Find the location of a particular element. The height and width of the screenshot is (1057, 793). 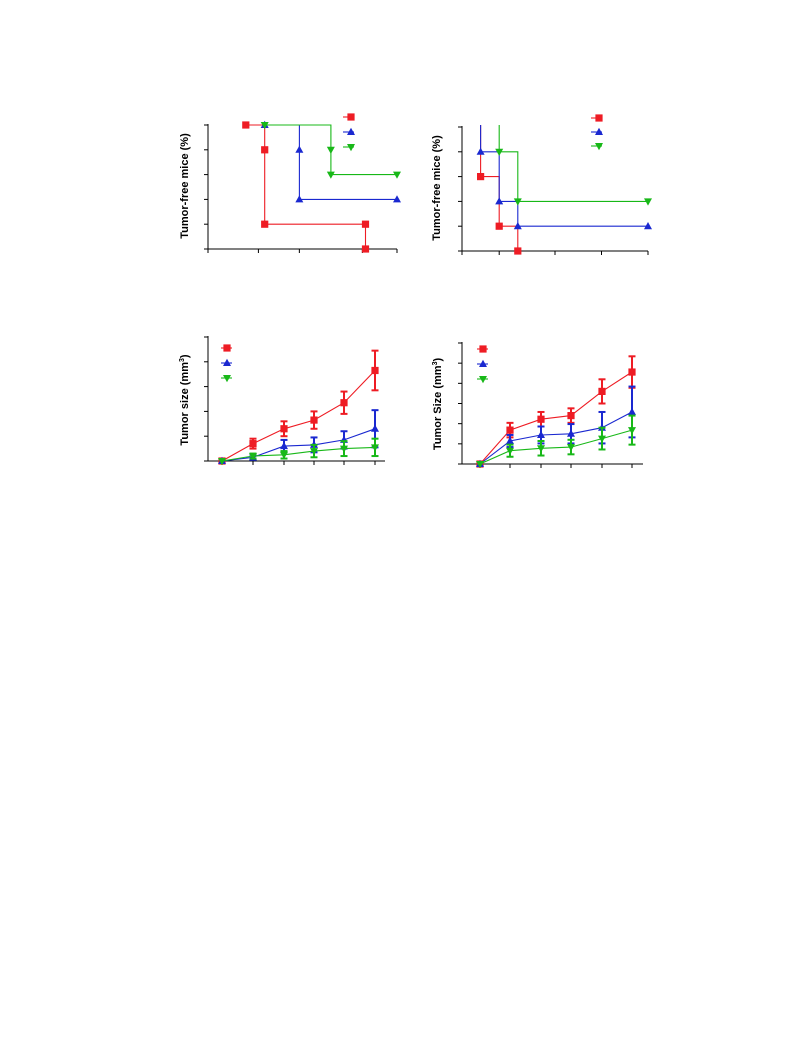

chart-panel-3: Tumor size (mm3) is located at coordinates (282, 401).